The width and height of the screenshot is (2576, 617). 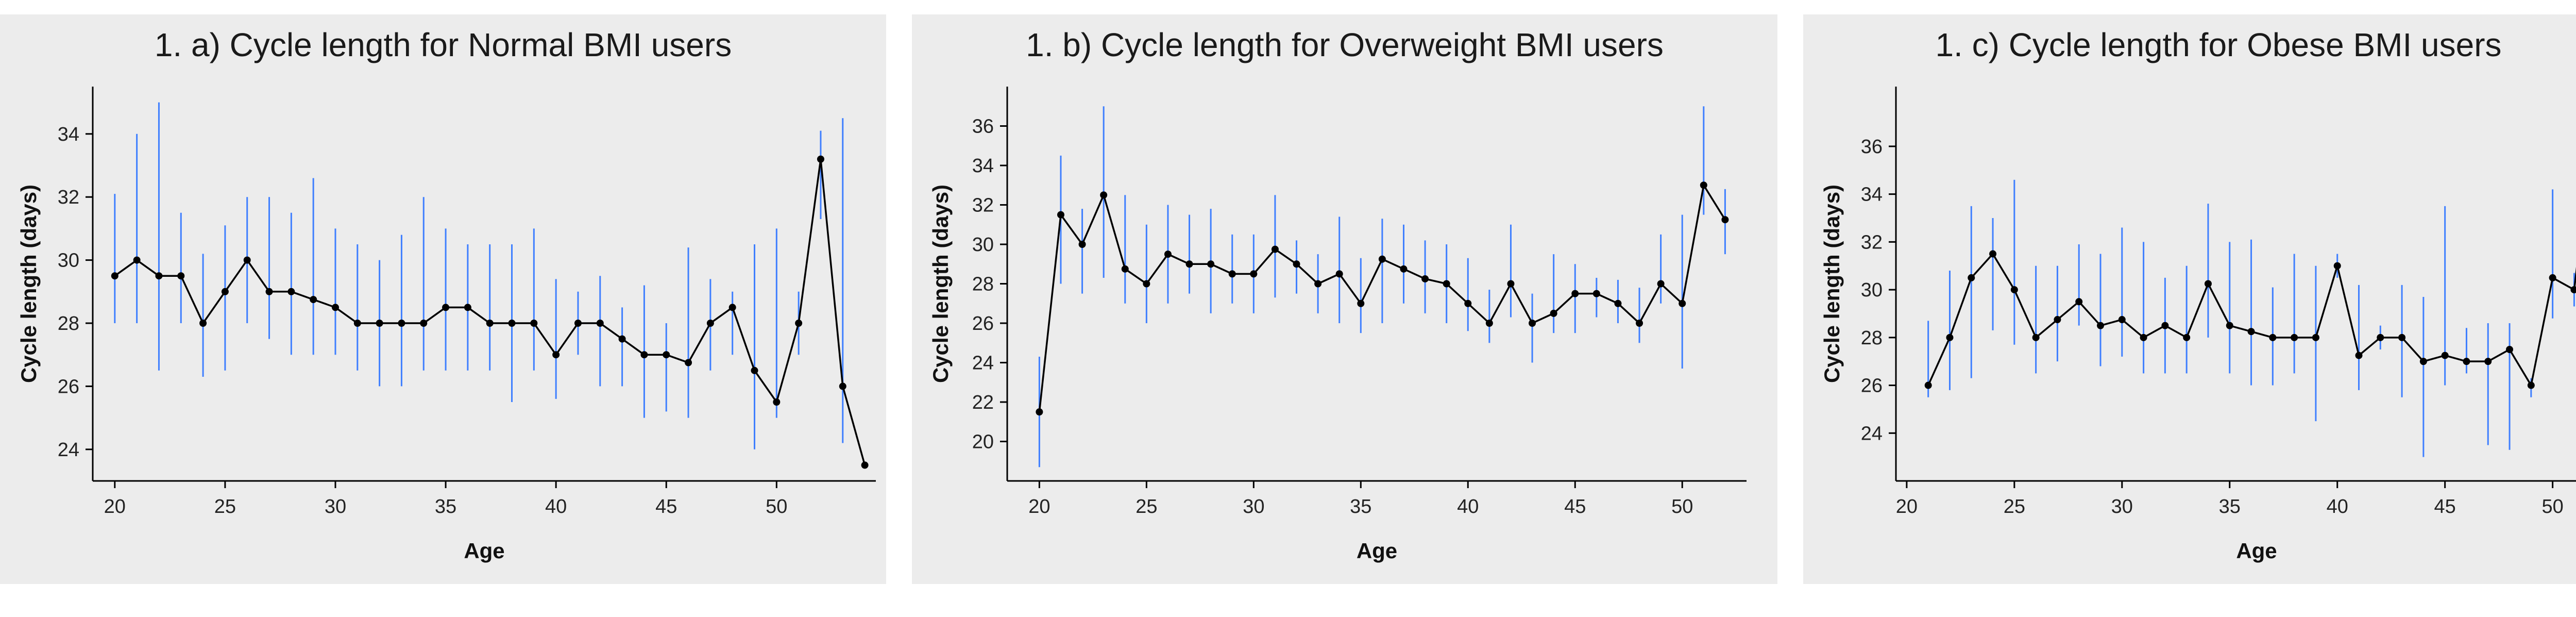 What do you see at coordinates (443, 44) in the screenshot?
I see `chart-title: 1. a) Cycle length for Normal BMI users` at bounding box center [443, 44].